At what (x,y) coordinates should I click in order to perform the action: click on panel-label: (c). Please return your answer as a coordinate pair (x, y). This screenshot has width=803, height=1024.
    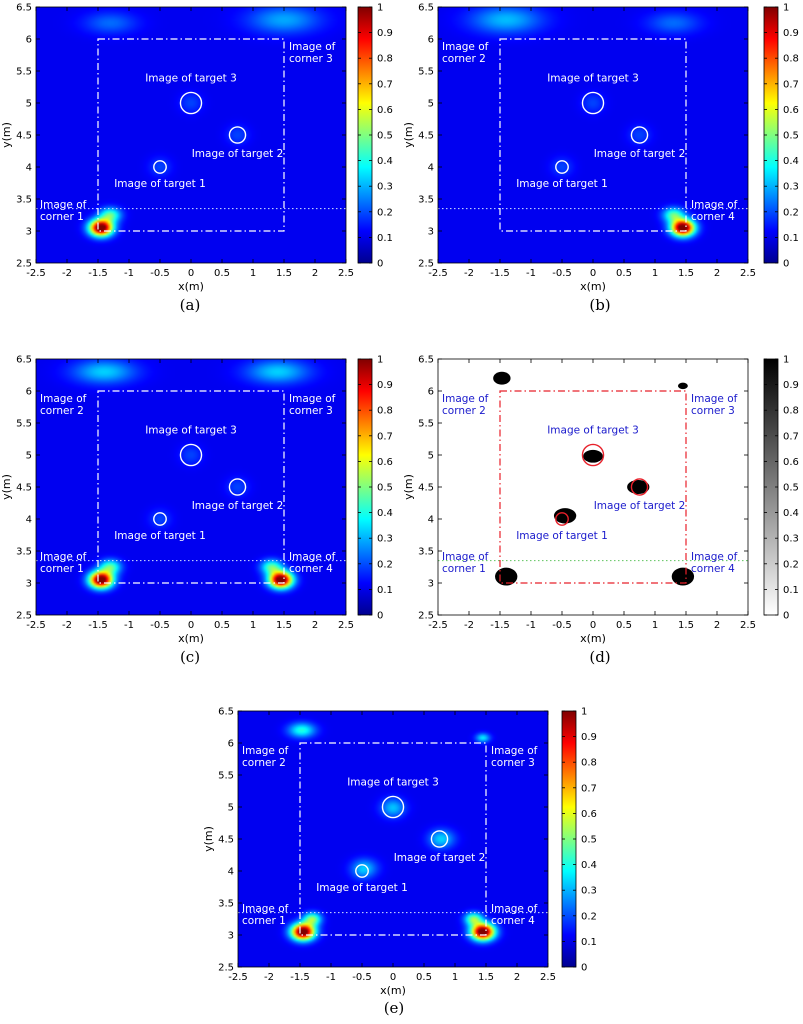
    Looking at the image, I should click on (190, 657).